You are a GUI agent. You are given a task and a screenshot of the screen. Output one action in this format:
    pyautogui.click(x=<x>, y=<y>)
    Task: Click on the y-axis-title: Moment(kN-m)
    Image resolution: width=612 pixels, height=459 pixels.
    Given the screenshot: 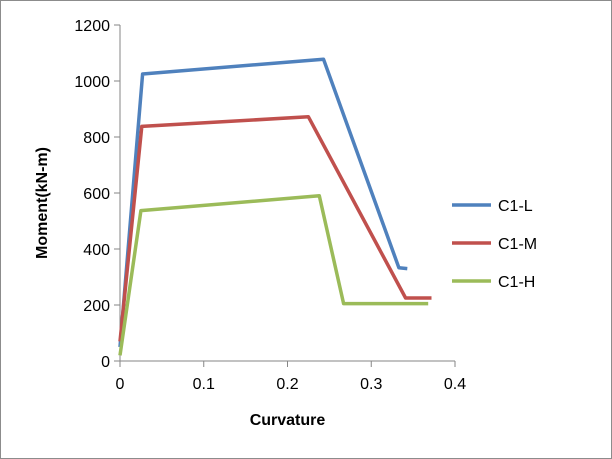 What is the action you would take?
    pyautogui.click(x=42, y=203)
    